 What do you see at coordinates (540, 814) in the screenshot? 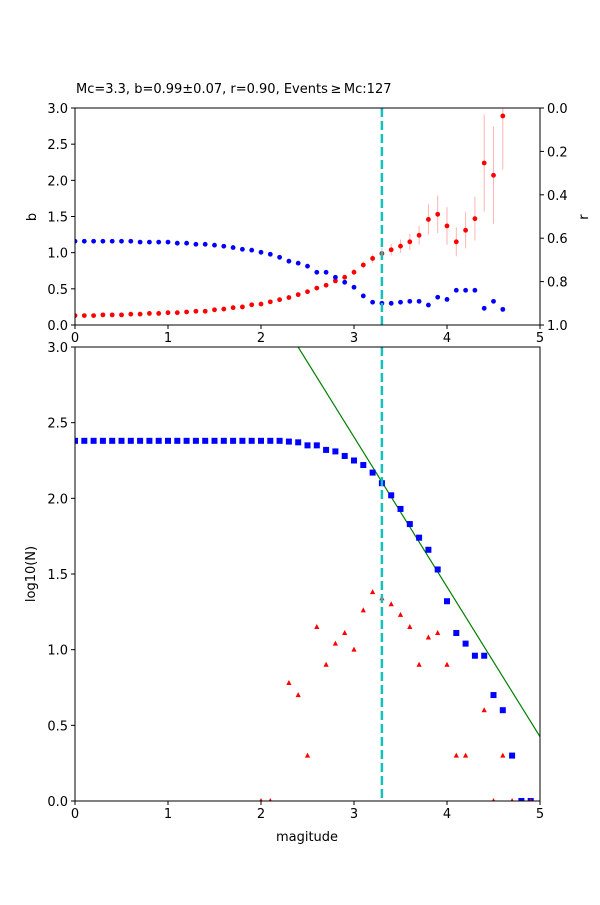
I see `x-tick-label: 5` at bounding box center [540, 814].